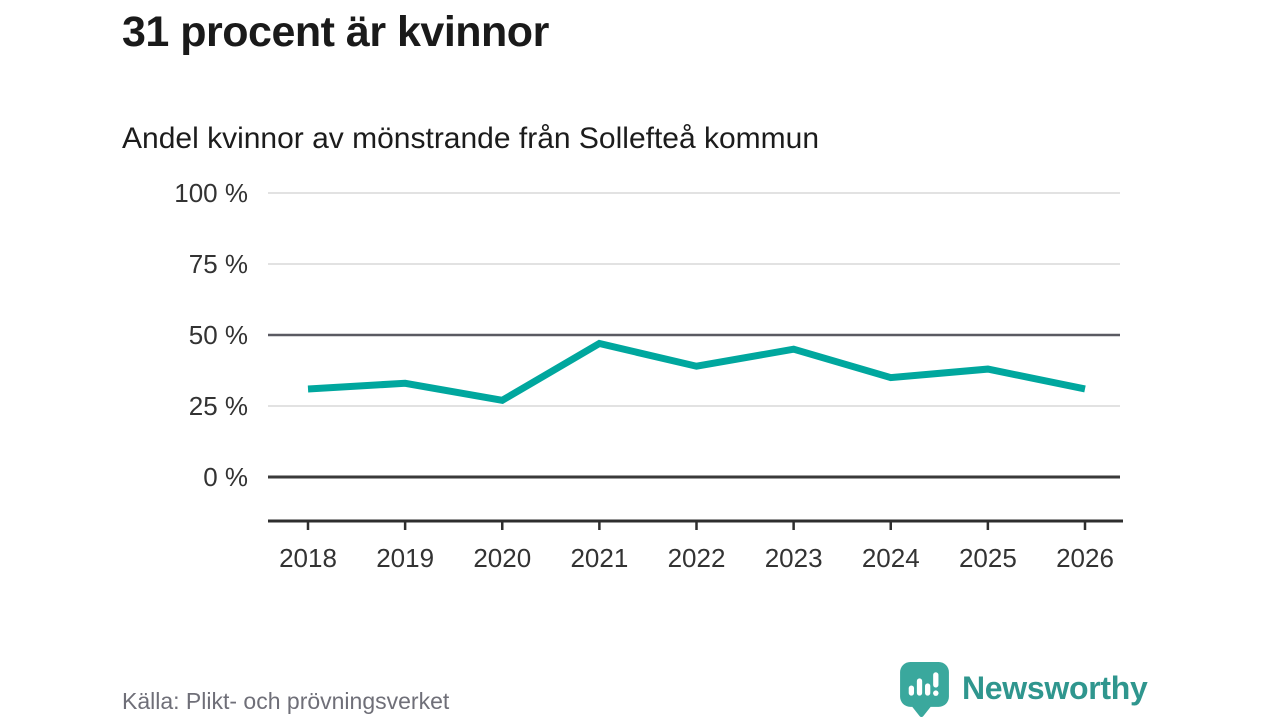 This screenshot has width=1280, height=720. Describe the element at coordinates (225, 477) in the screenshot. I see `y-tick-label: 0 %` at that location.